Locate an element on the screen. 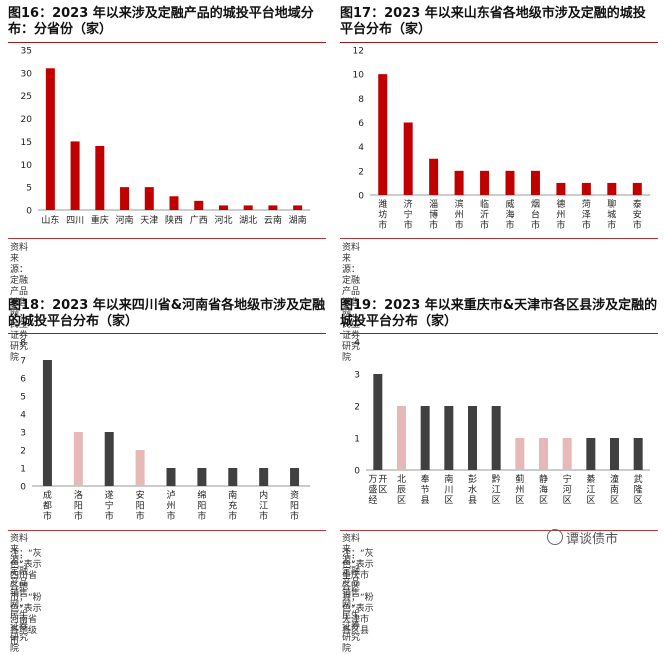 The image size is (664, 655). legend-note: 注：“灰色”表示重庆市各区县；“粉色”表示天津市各区县 is located at coordinates (358, 592).